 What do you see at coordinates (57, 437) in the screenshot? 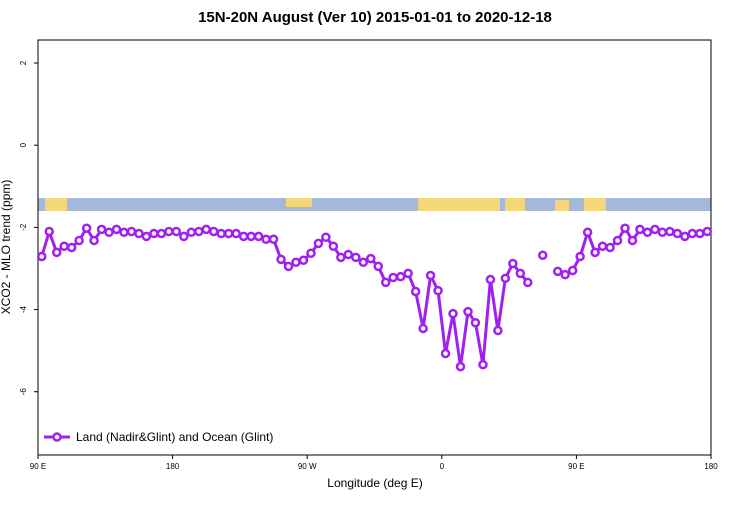
I see `legend-marker` at bounding box center [57, 437].